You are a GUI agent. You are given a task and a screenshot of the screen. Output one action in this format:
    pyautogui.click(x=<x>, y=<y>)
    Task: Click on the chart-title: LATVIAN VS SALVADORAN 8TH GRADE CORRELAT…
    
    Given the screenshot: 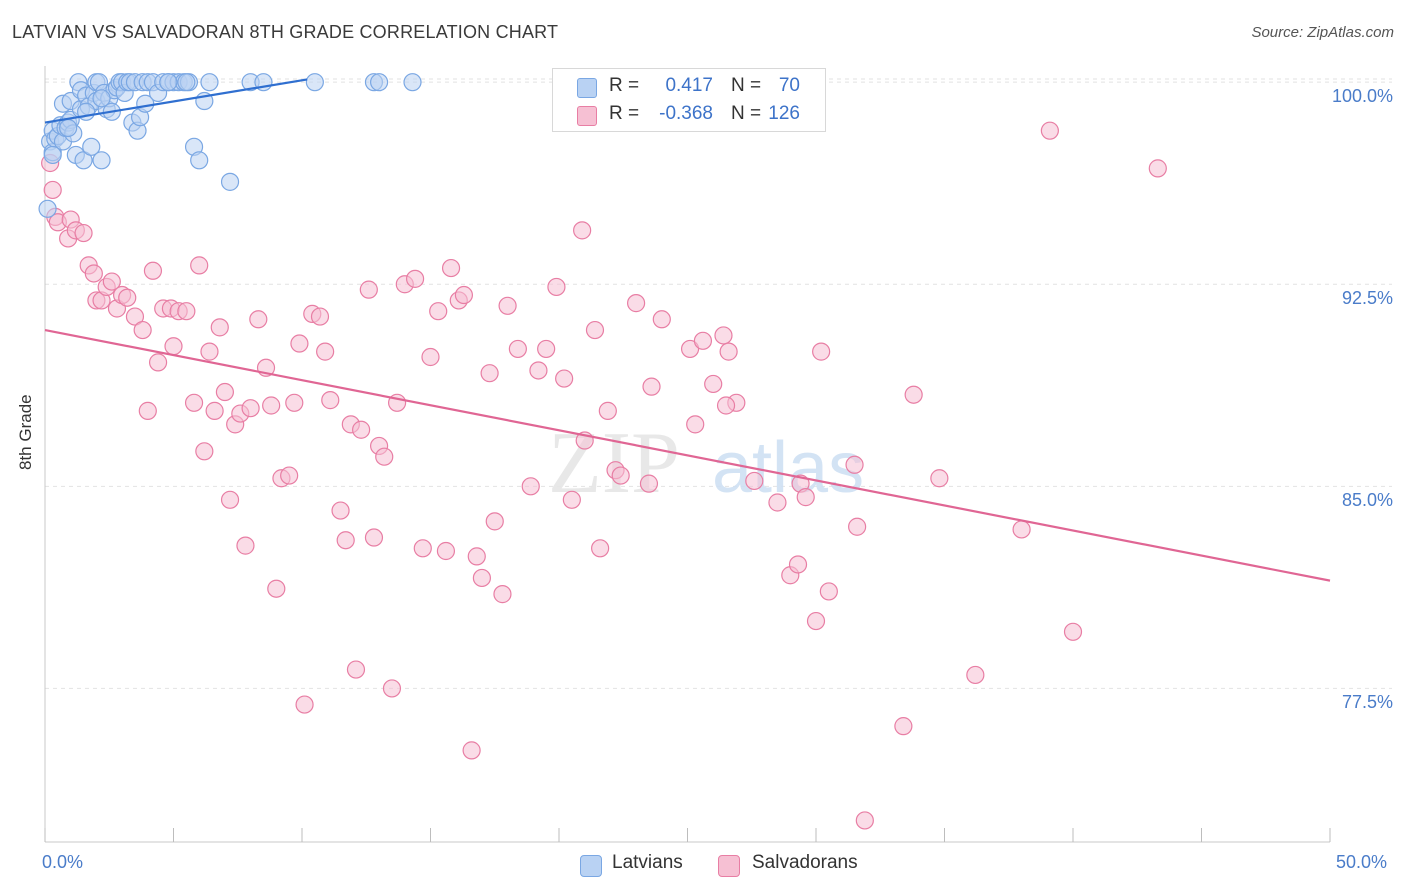 What is the action you would take?
    pyautogui.click(x=285, y=32)
    